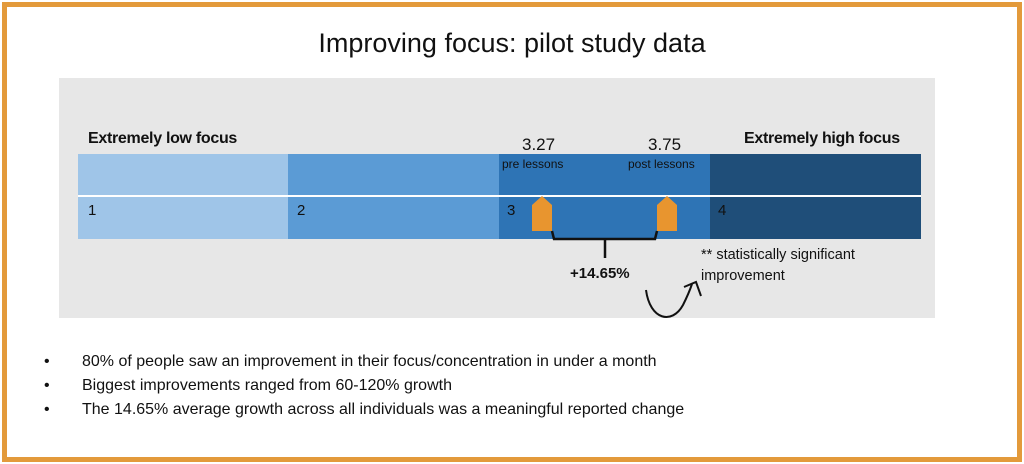 The height and width of the screenshot is (464, 1024). Describe the element at coordinates (604, 235) in the screenshot. I see `change-bracket` at that location.